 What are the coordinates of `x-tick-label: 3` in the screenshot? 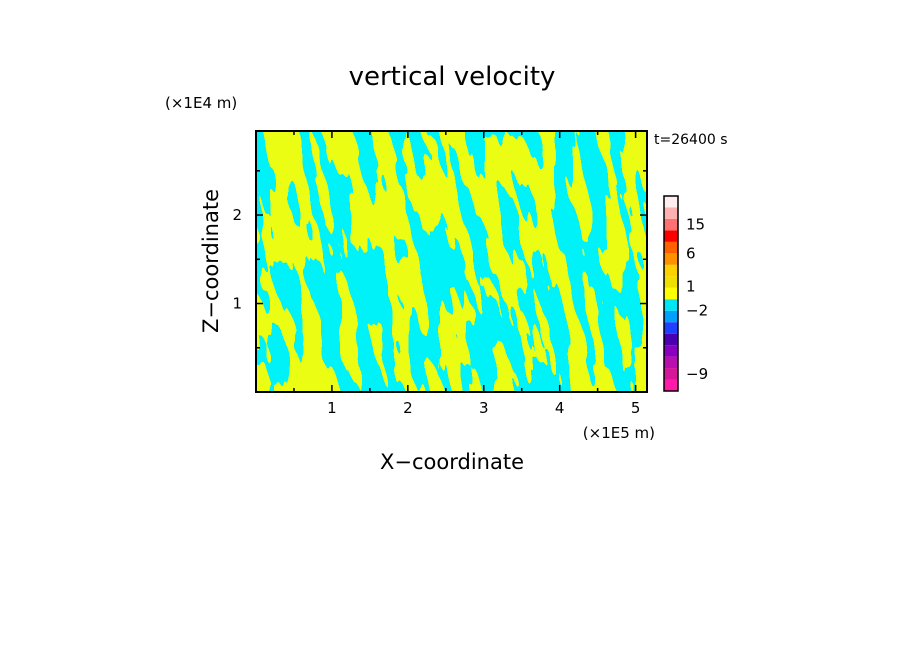 It's located at (484, 408).